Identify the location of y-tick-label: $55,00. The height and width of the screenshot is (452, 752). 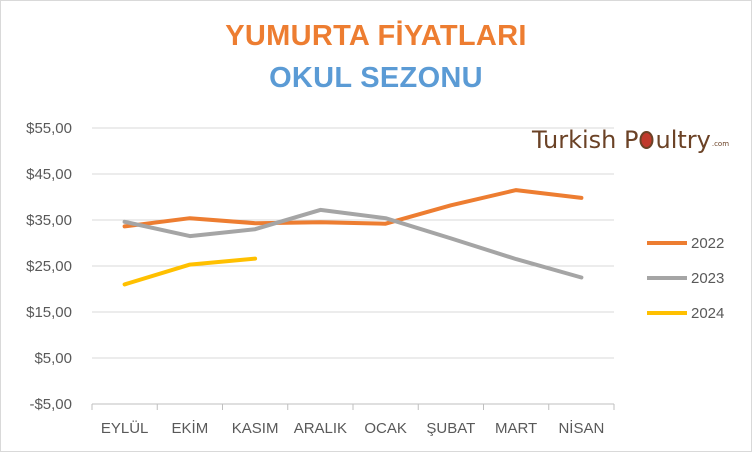
(49, 128).